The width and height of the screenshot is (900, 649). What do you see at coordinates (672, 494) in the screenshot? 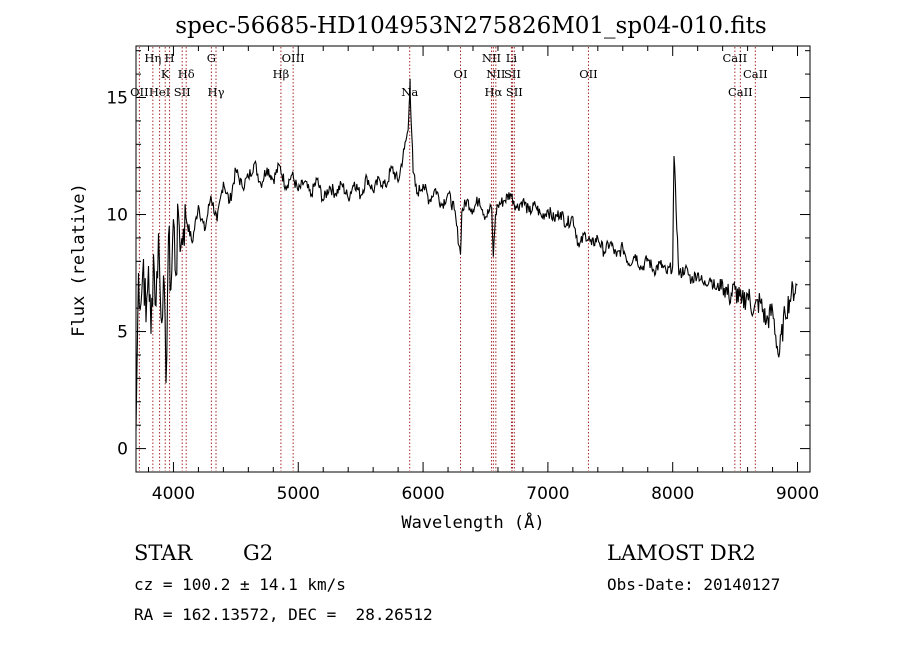
I see `x-tick-label: 8000` at bounding box center [672, 494].